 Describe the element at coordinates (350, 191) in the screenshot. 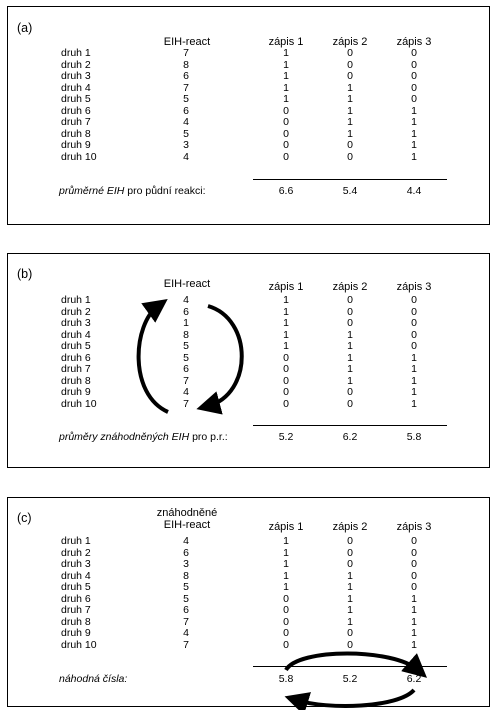

I see `summary-value-2: 5.4` at that location.